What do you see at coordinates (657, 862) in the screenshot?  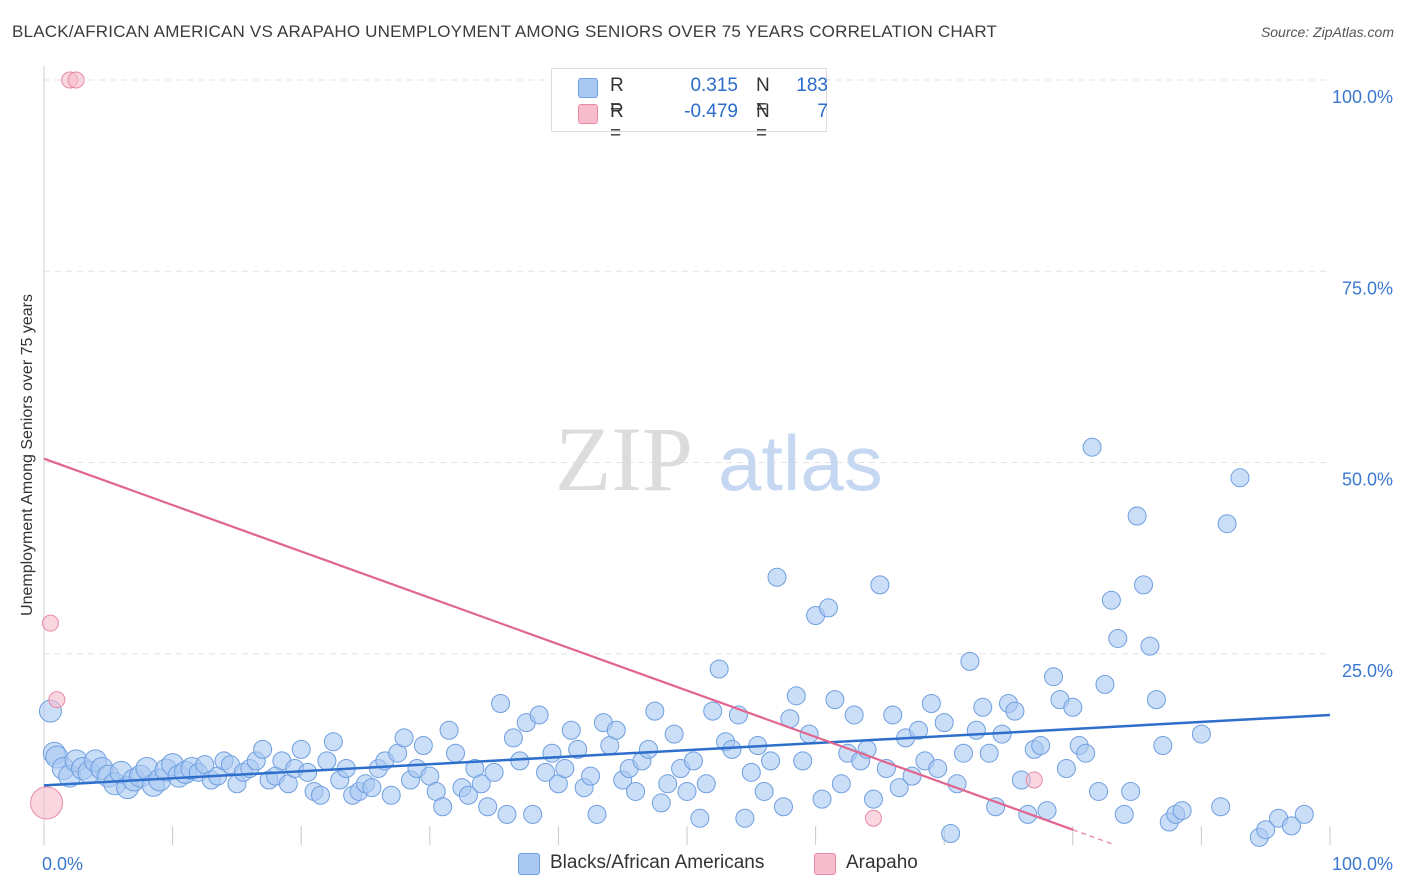 I see `bottom-legend-label-blue: Blacks/African Americans` at bounding box center [657, 862].